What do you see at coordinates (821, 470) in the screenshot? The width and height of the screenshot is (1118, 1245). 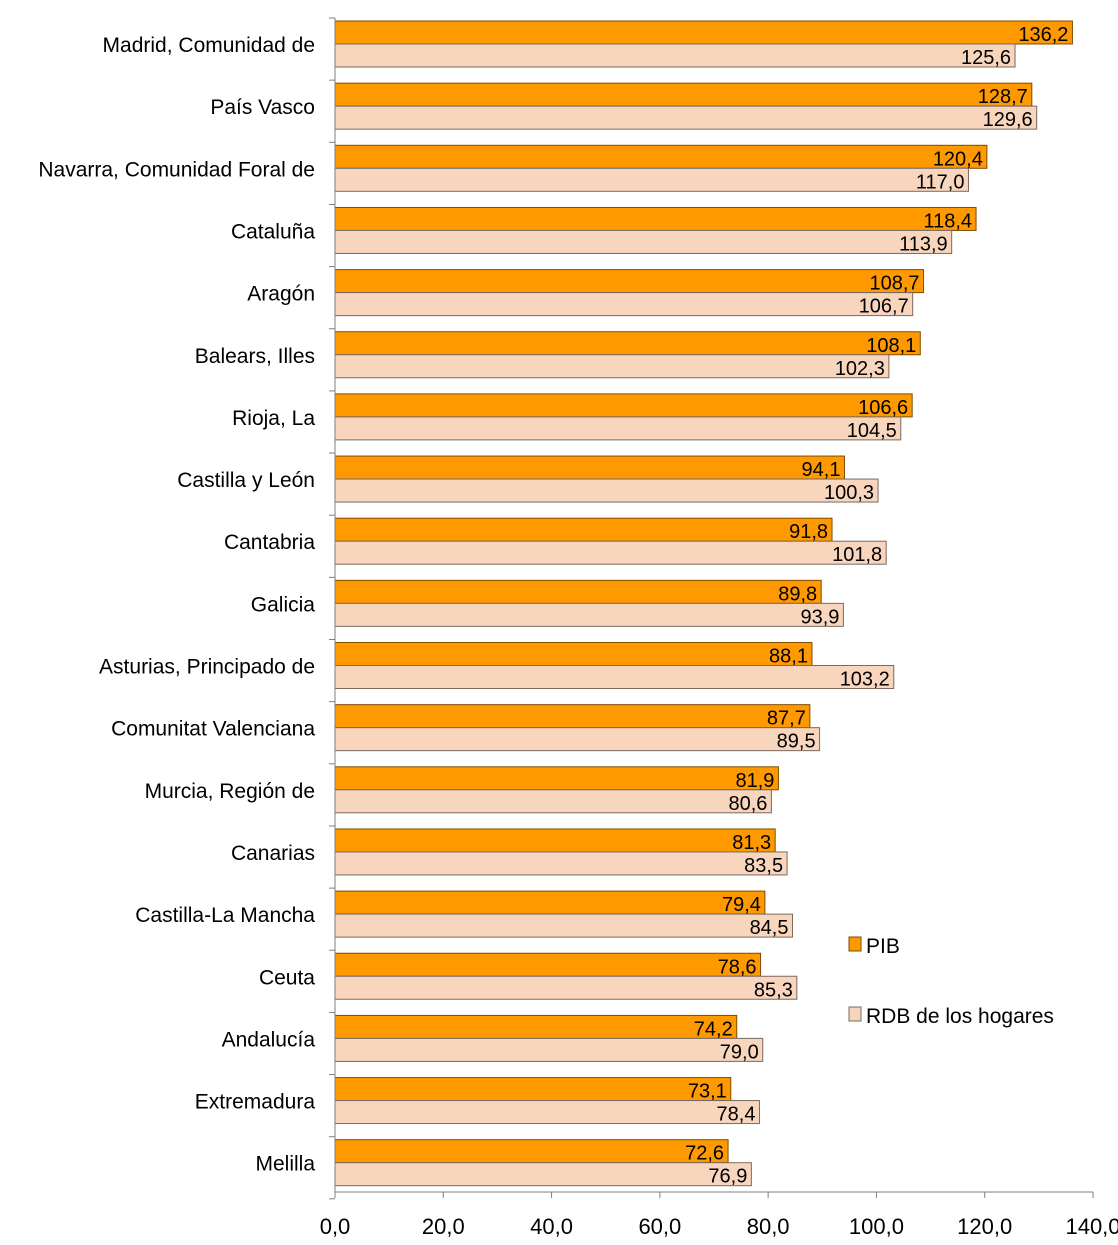 I see `pib-value-label: 94,1` at bounding box center [821, 470].